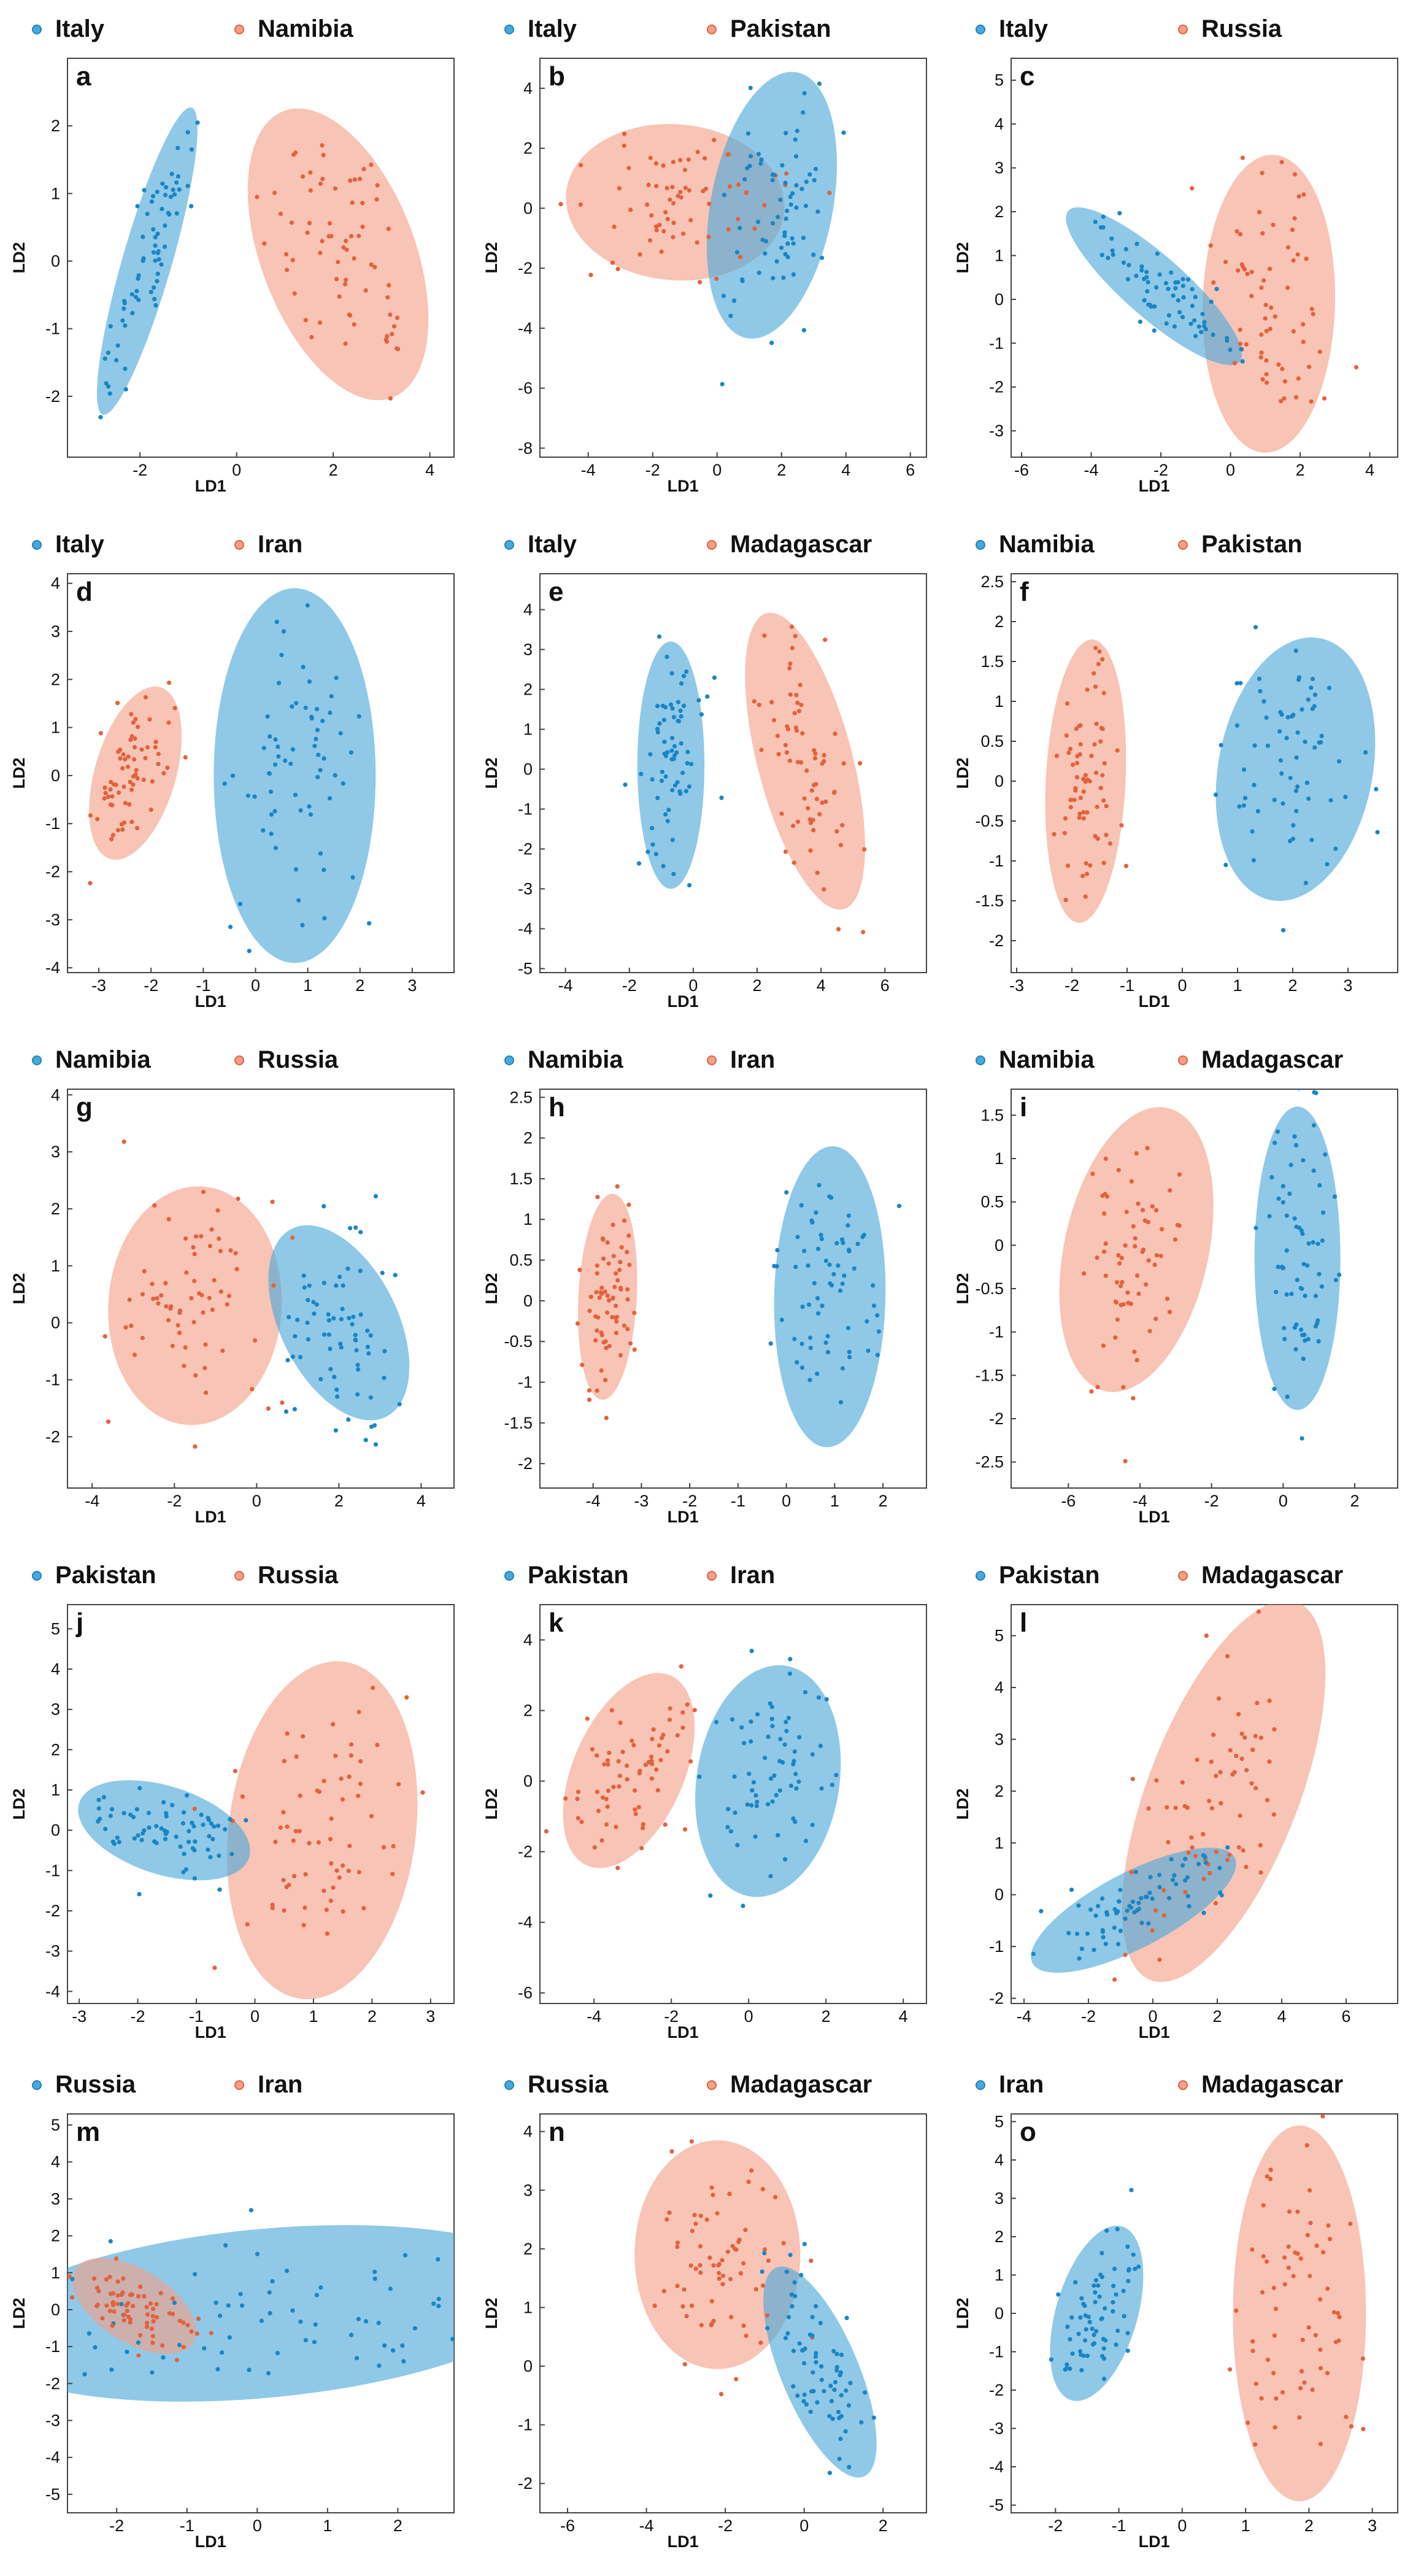 The width and height of the screenshot is (1413, 2576). What do you see at coordinates (261, 1289) in the screenshot?
I see `plot-frame` at bounding box center [261, 1289].